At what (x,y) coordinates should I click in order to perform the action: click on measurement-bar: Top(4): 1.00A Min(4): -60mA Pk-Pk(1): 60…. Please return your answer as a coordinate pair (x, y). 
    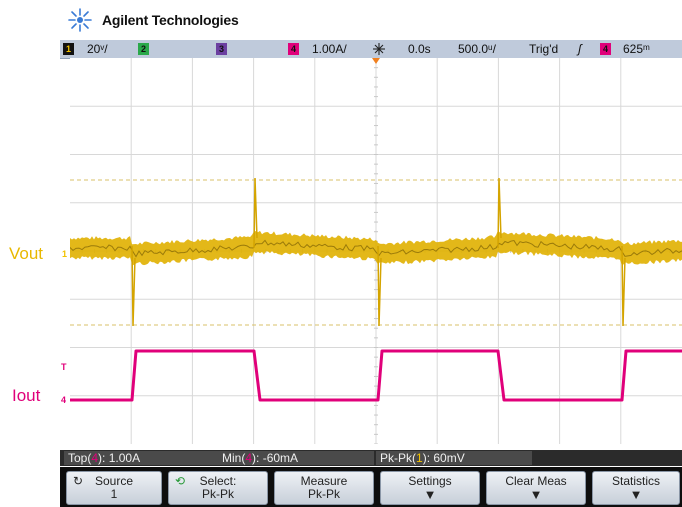
    Looking at the image, I should click on (371, 458).